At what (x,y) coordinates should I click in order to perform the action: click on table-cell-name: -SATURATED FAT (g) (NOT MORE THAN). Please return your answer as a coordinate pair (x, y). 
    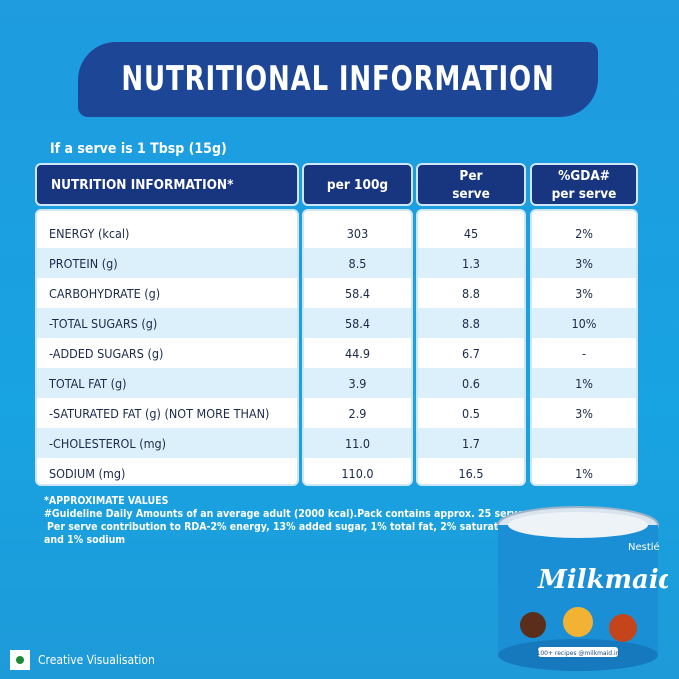
    Looking at the image, I should click on (159, 413).